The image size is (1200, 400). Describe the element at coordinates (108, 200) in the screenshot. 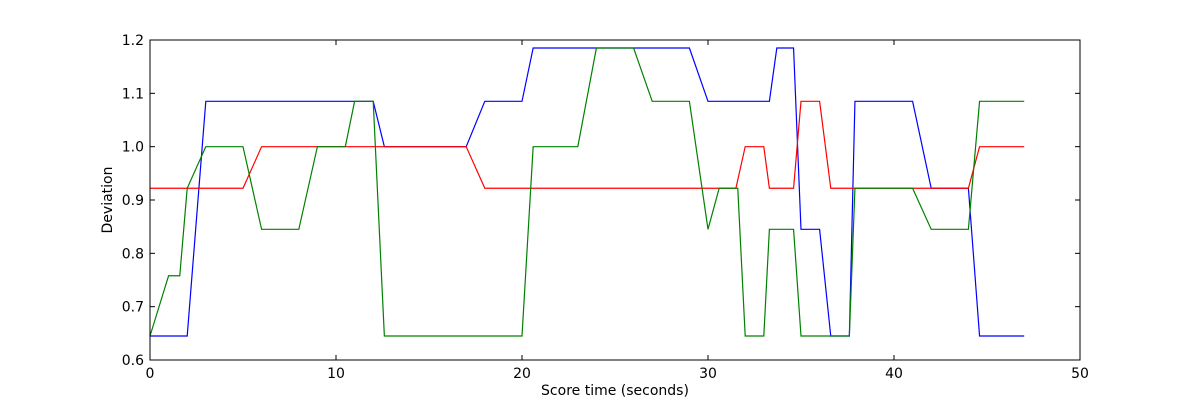

I see `y-axis-label: Deviation` at that location.